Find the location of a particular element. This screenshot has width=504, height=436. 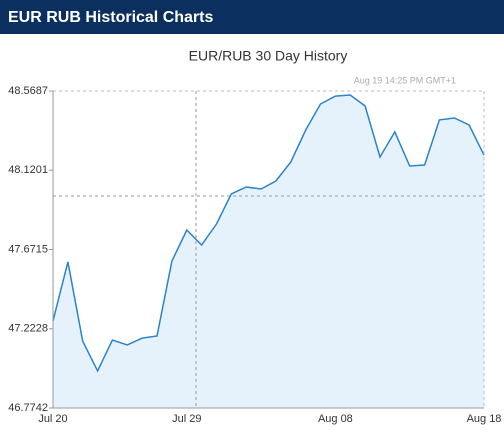

annotation: Aug 19 14:25 PM GMT+1 is located at coordinates (405, 80).